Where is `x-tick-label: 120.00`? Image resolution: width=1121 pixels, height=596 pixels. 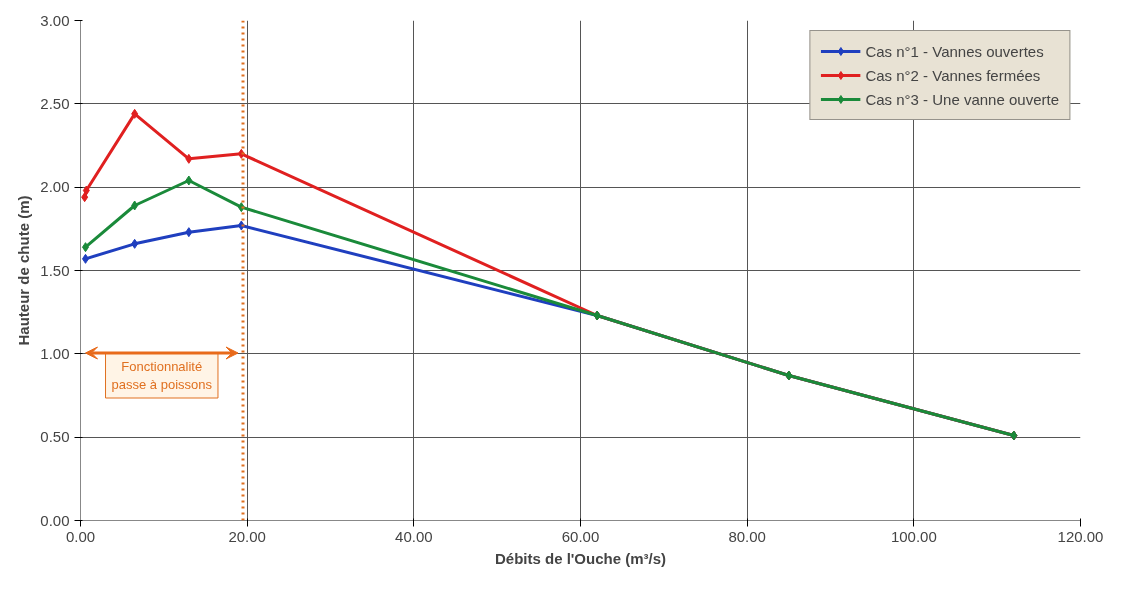 x-tick-label: 120.00 is located at coordinates (1080, 536).